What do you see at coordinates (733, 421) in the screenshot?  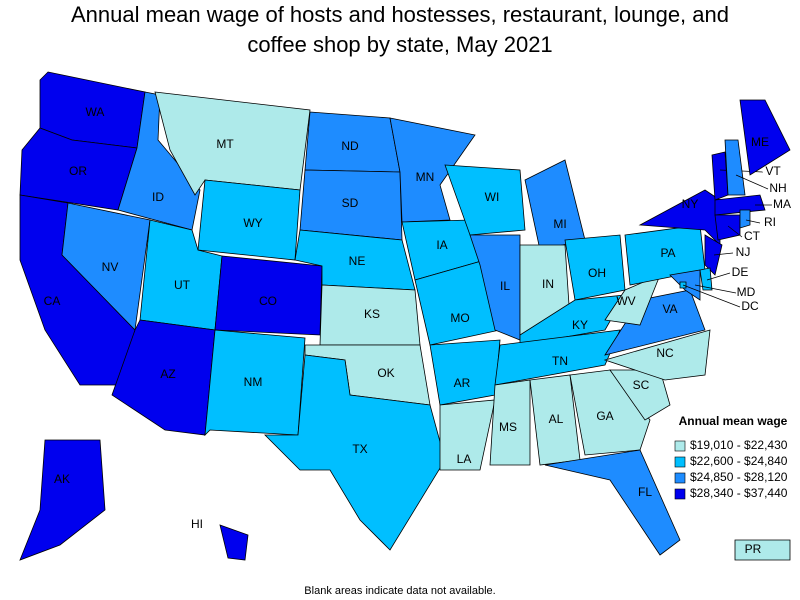 I see `legend-title: Annual mean wage` at bounding box center [733, 421].